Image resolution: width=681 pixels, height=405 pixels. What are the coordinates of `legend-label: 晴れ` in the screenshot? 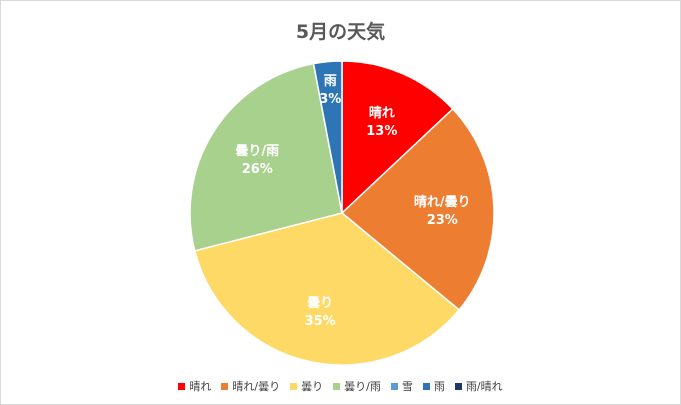 It's located at (200, 386).